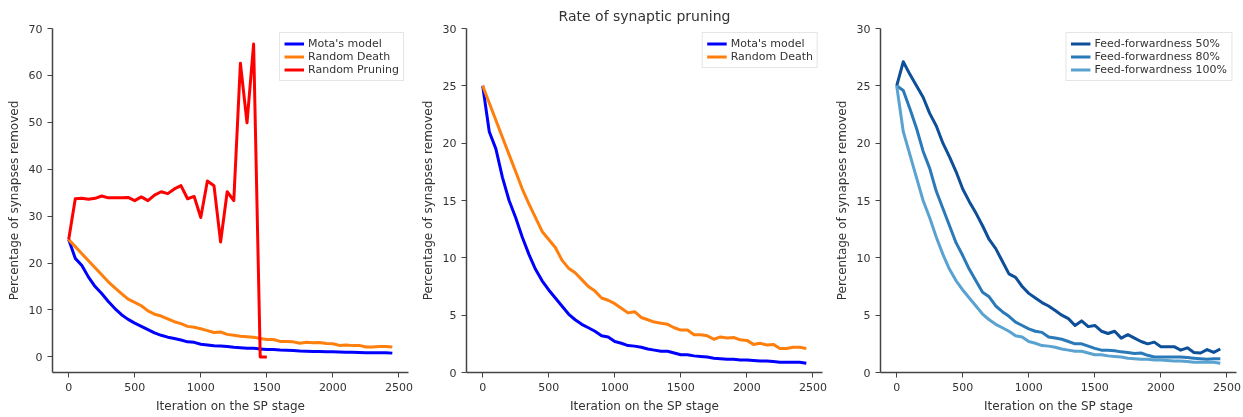 The width and height of the screenshot is (1243, 417). Describe the element at coordinates (353, 69) in the screenshot. I see `legend-label: Random Pruning` at that location.